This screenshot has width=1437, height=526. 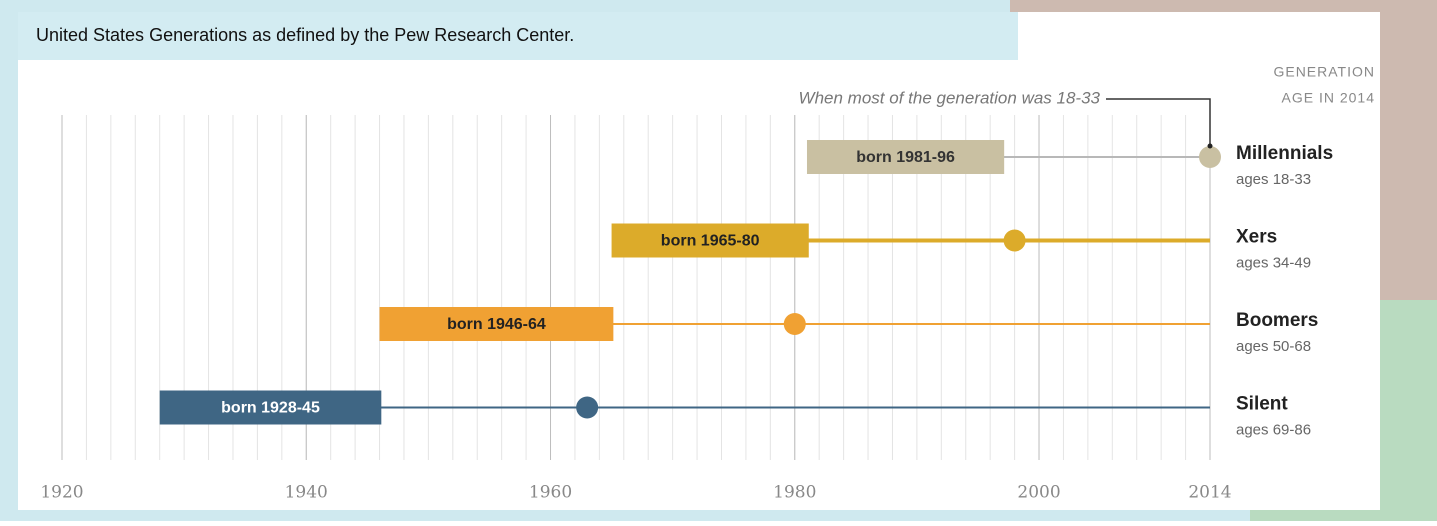 I want to click on header: AGE IN 2014, so click(x=1329, y=98).